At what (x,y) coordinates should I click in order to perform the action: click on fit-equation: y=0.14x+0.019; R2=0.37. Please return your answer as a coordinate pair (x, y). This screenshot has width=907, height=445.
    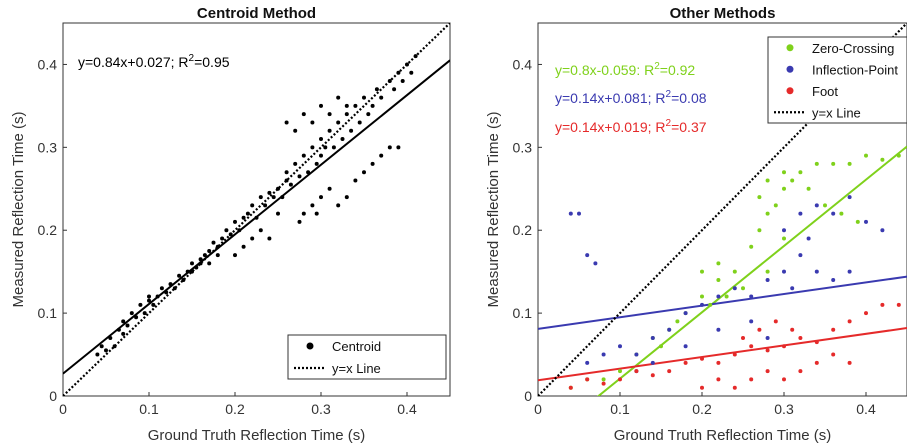
    Looking at the image, I should click on (631, 126).